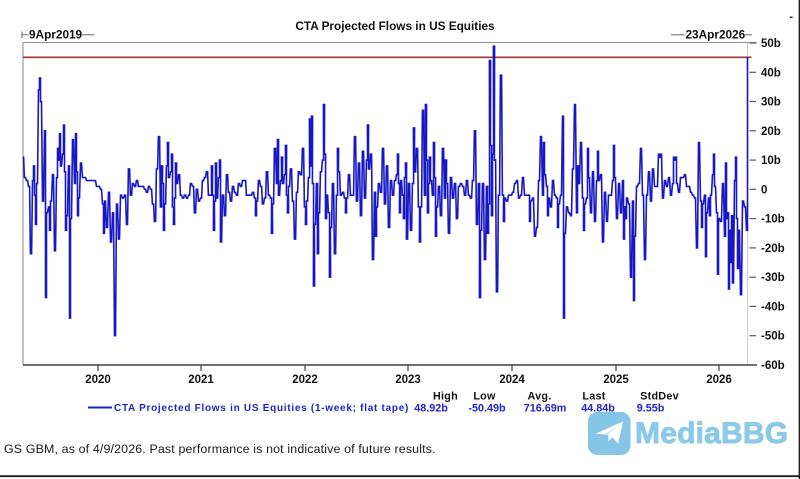  I want to click on svg-text: 2026, so click(719, 380).